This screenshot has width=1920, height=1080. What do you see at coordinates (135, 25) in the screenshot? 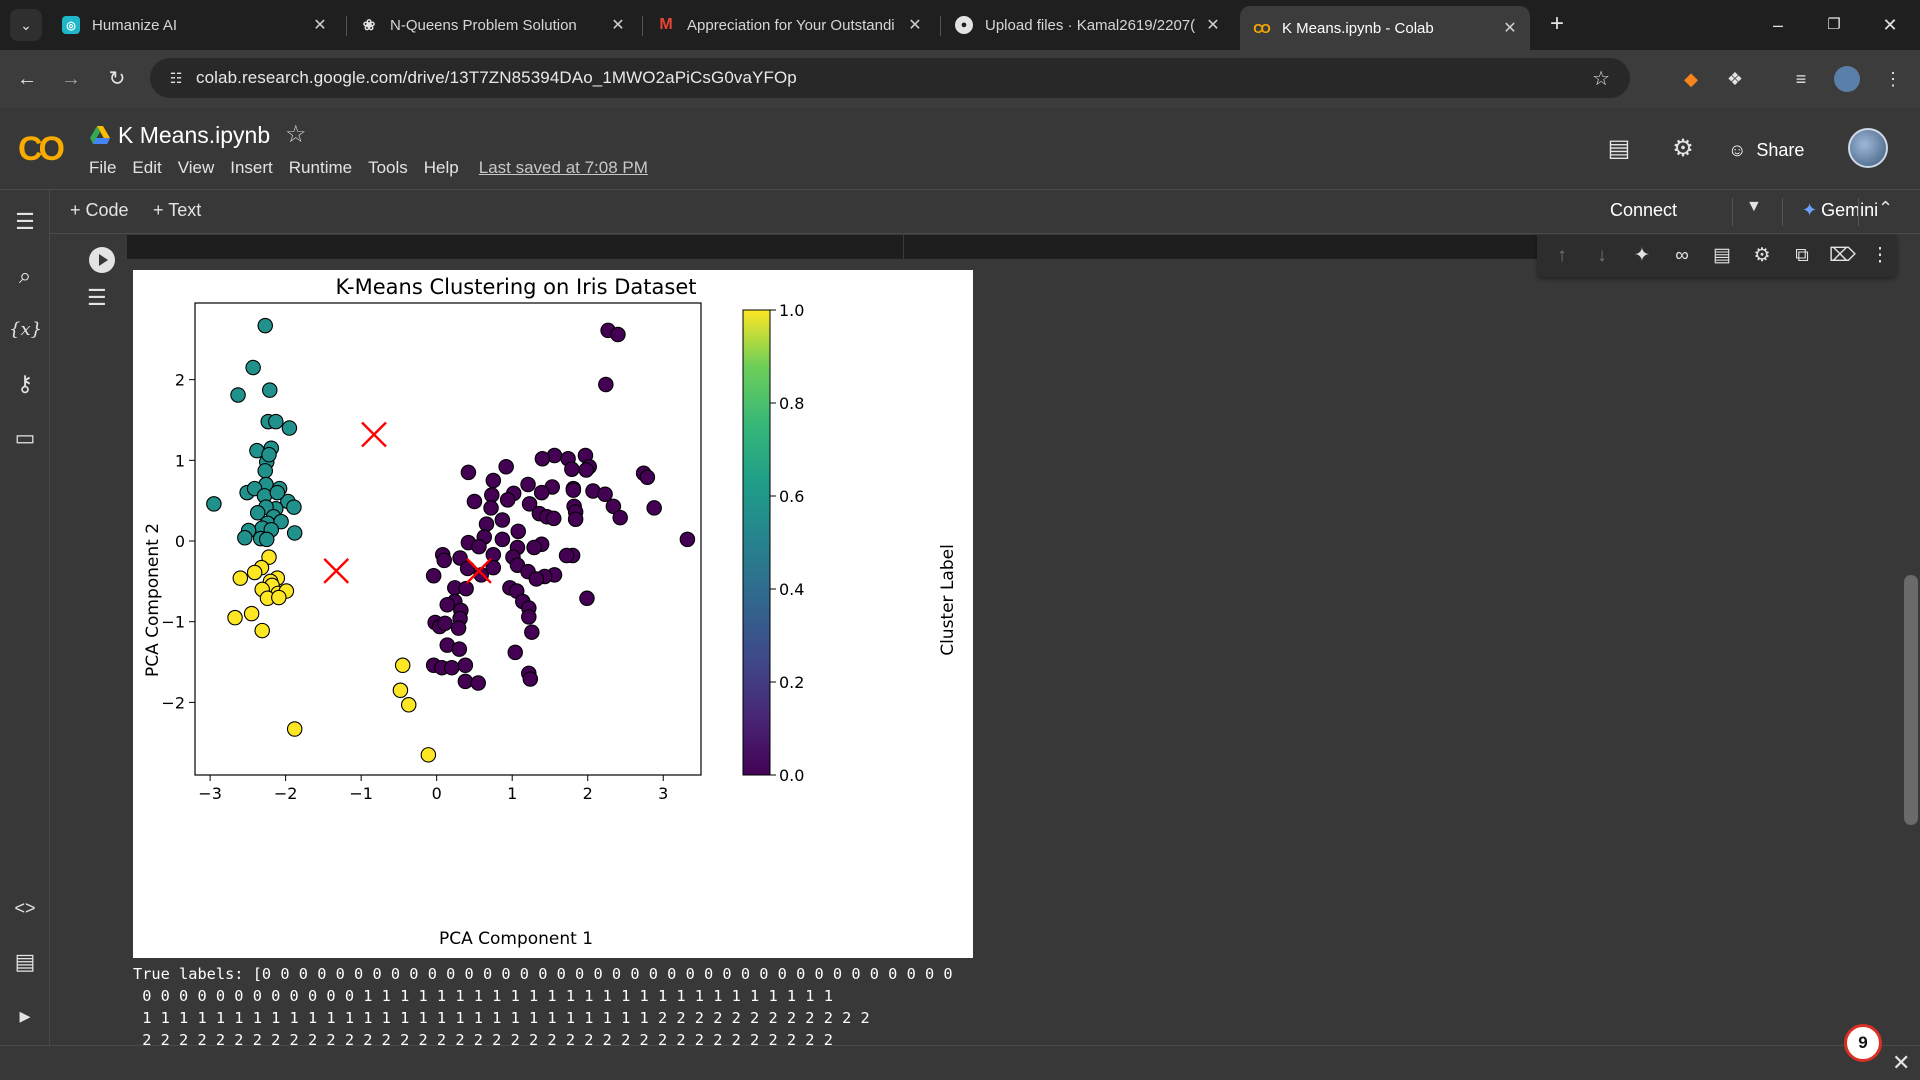
I see `tab-title: Humanize AI` at bounding box center [135, 25].